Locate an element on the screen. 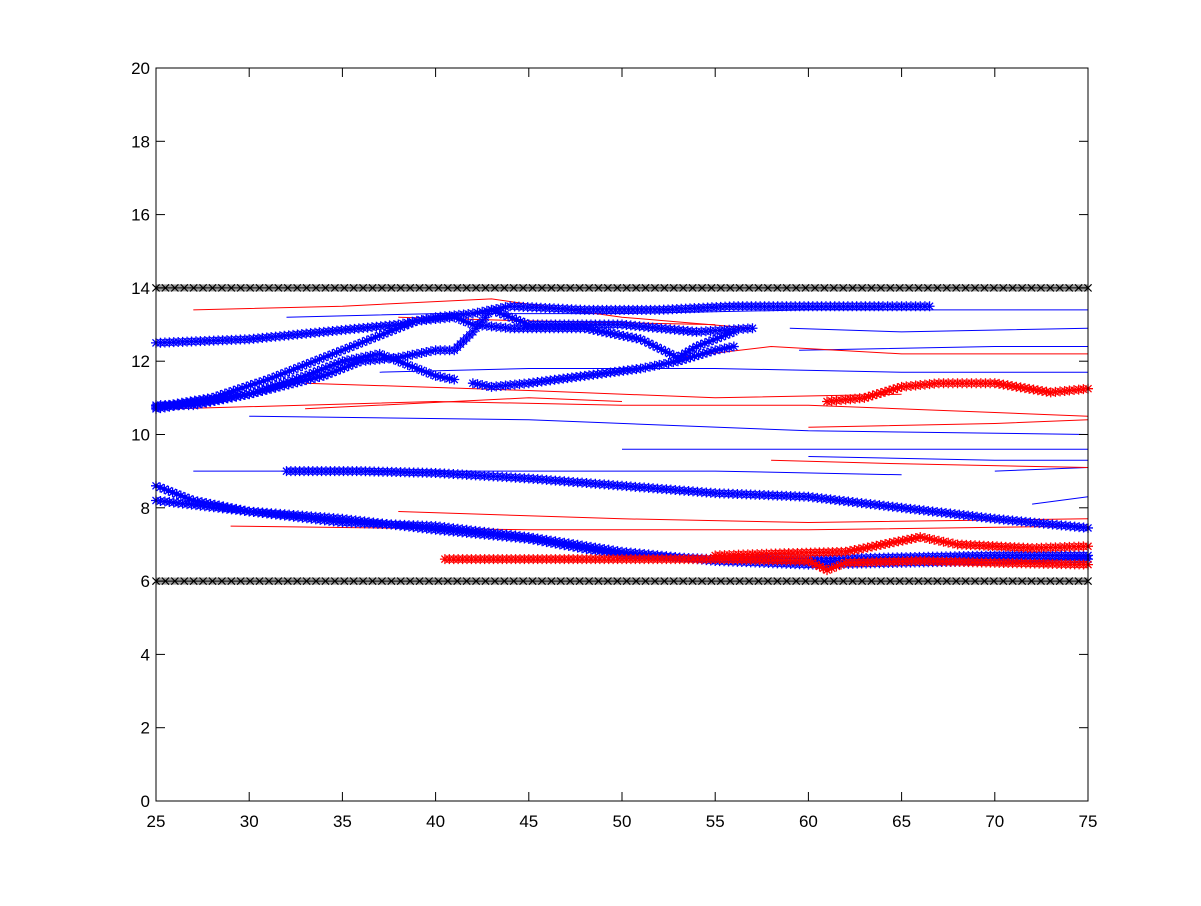 The width and height of the screenshot is (1201, 906). y-tick-label: 16 is located at coordinates (140, 215).